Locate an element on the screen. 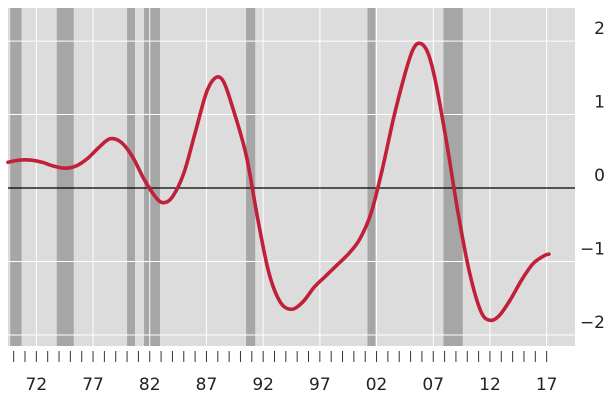 The image size is (608, 398). y-tick-label: 0 is located at coordinates (599, 176).